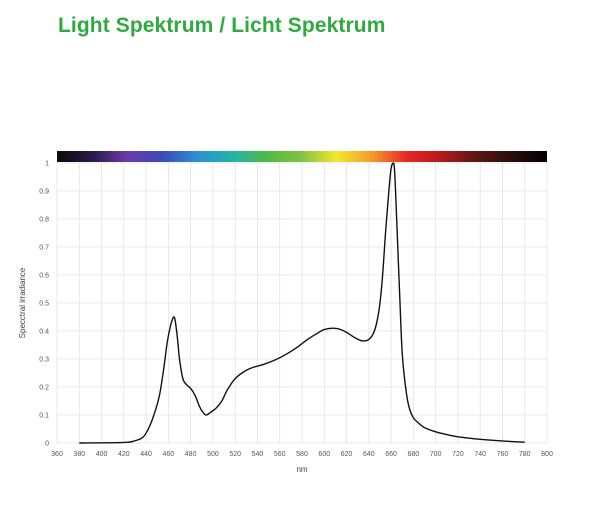 This screenshot has height=505, width=600. What do you see at coordinates (280, 454) in the screenshot?
I see `x-tick-label: 560` at bounding box center [280, 454].